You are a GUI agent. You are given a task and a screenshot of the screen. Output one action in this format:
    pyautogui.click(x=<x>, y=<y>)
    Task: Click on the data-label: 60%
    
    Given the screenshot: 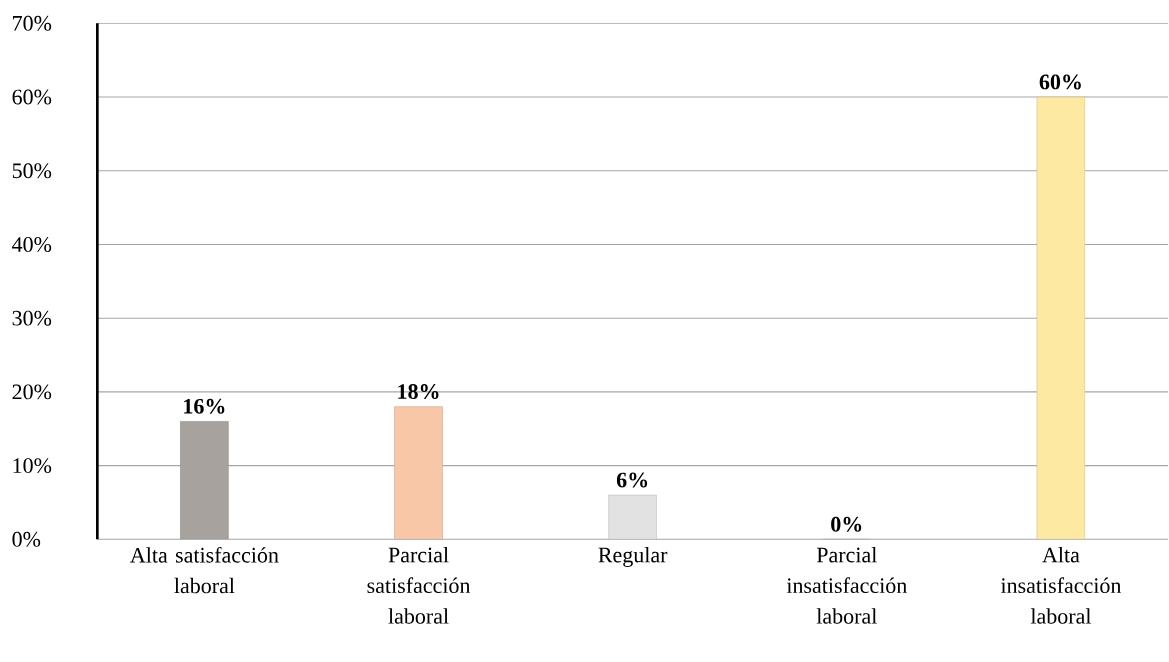 What is the action you would take?
    pyautogui.click(x=1060, y=82)
    